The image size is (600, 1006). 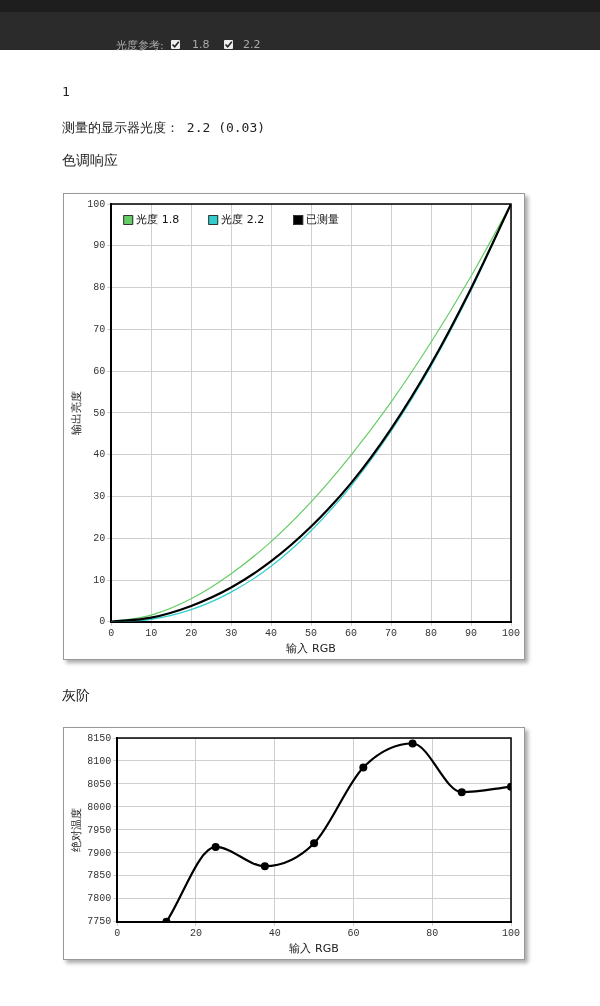 What do you see at coordinates (99, 784) in the screenshot?
I see `y-tick-label: 8050` at bounding box center [99, 784].